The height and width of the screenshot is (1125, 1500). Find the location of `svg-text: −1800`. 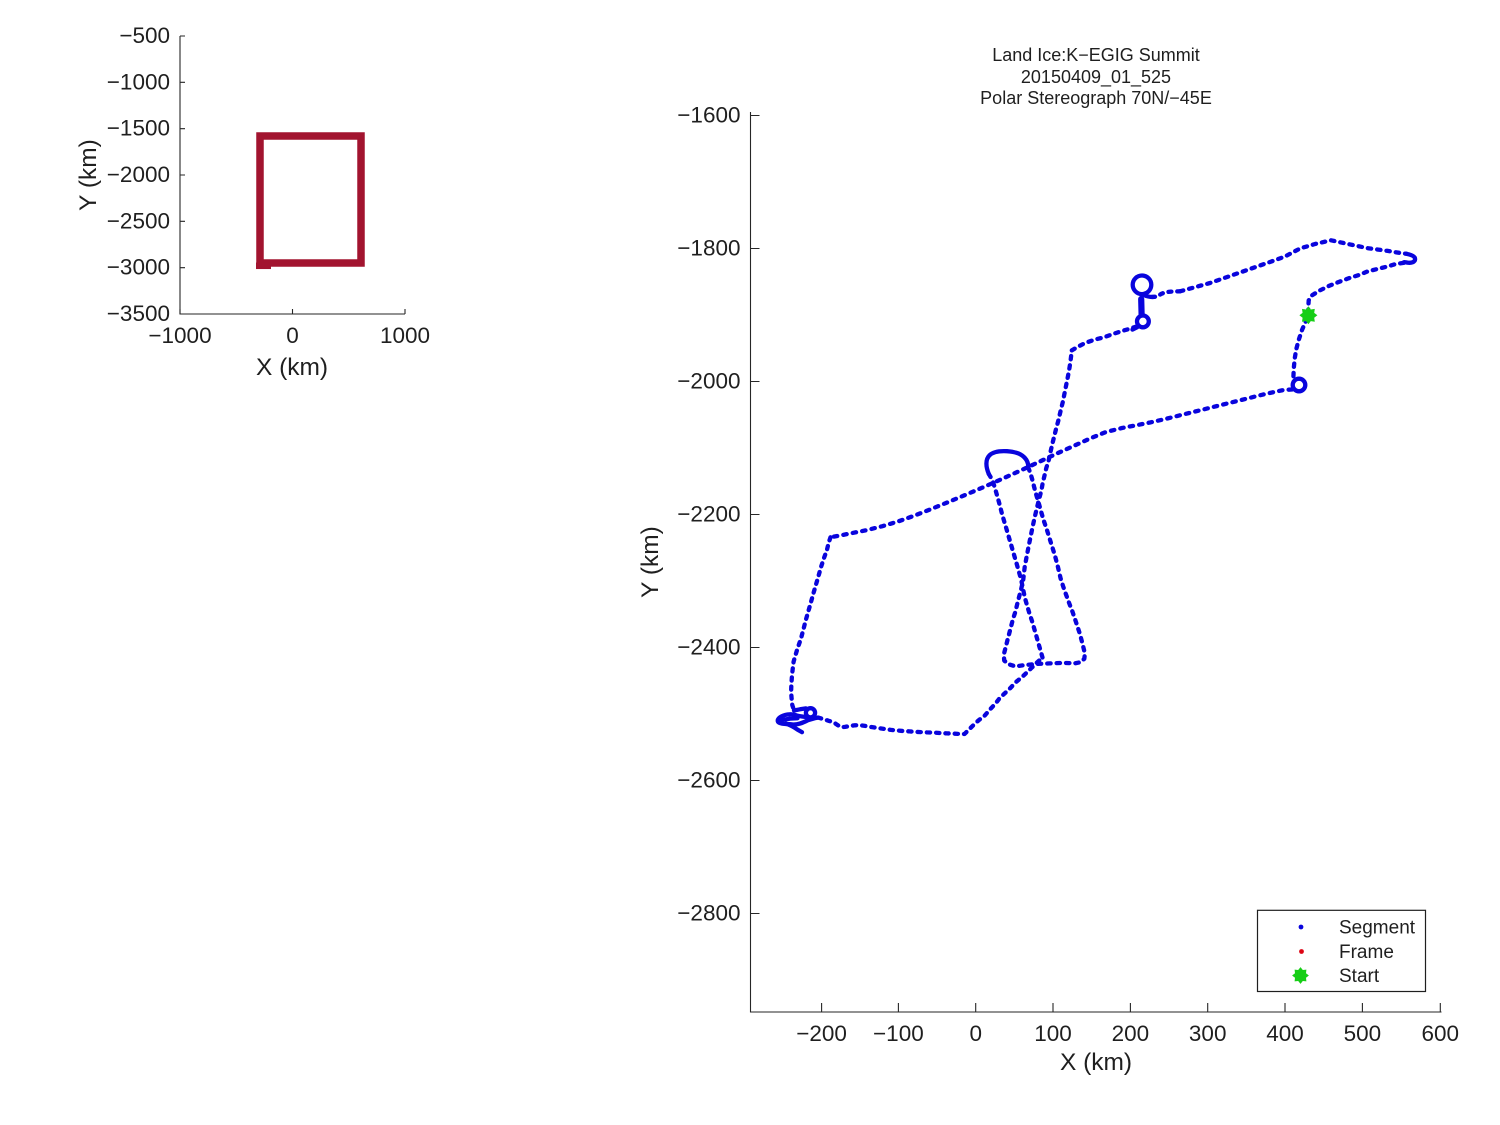

svg-text: −1800 is located at coordinates (708, 248).